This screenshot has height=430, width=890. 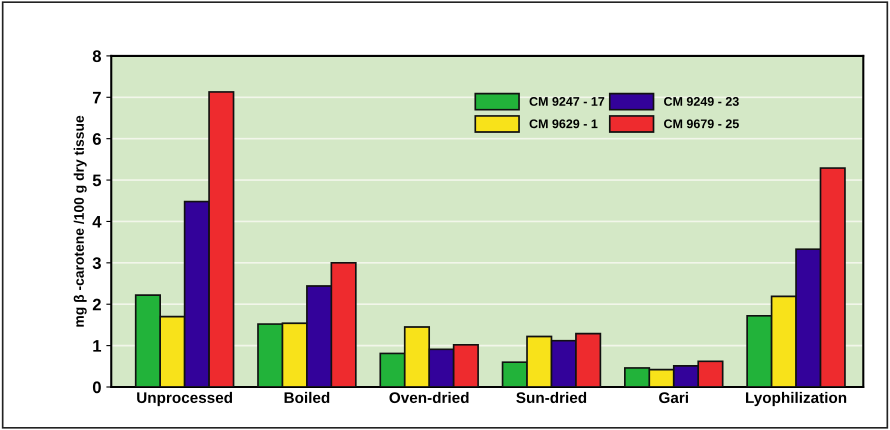 I want to click on legend-label: CM 9679 - 25, so click(x=701, y=123).